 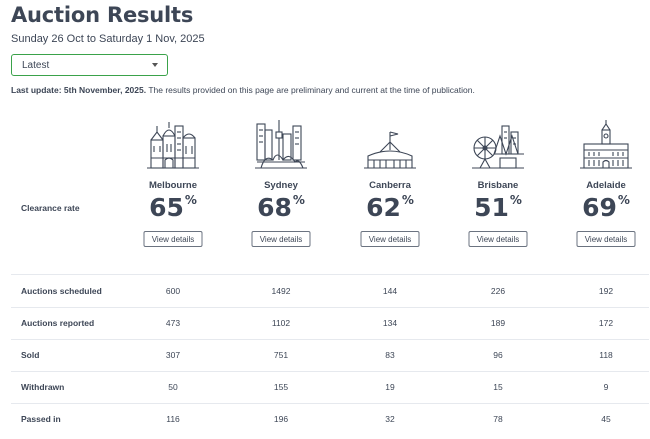 What do you see at coordinates (606, 291) in the screenshot?
I see `table-cell: 192` at bounding box center [606, 291].